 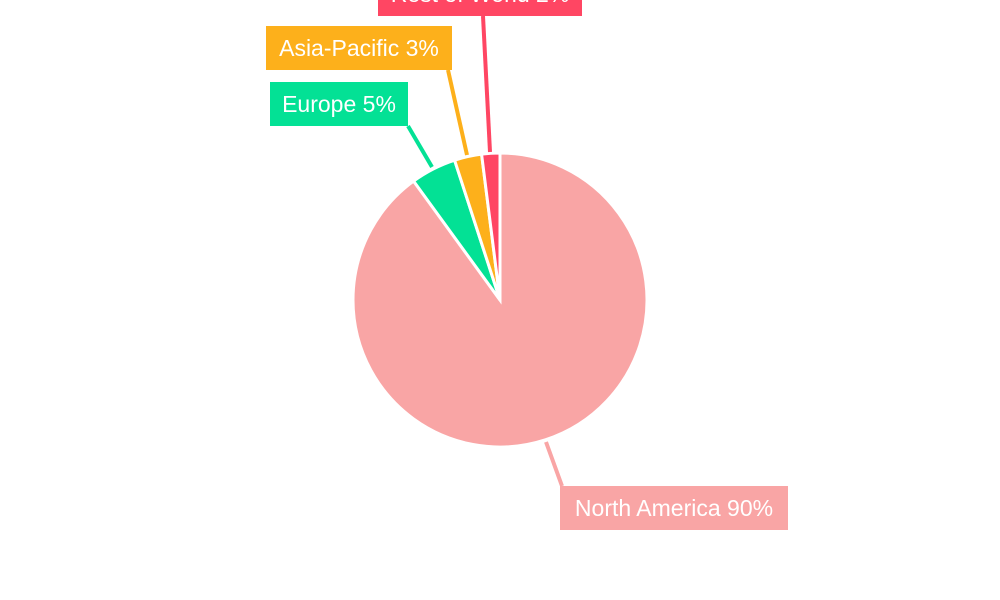 I want to click on leader-line-asia-pacific, so click(x=457, y=112).